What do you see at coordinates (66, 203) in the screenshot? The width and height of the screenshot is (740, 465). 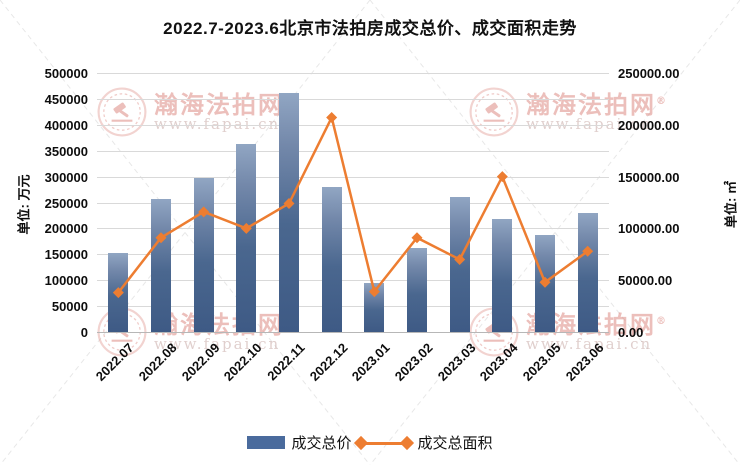 I see `left-axis-tick: 250000` at bounding box center [66, 203].